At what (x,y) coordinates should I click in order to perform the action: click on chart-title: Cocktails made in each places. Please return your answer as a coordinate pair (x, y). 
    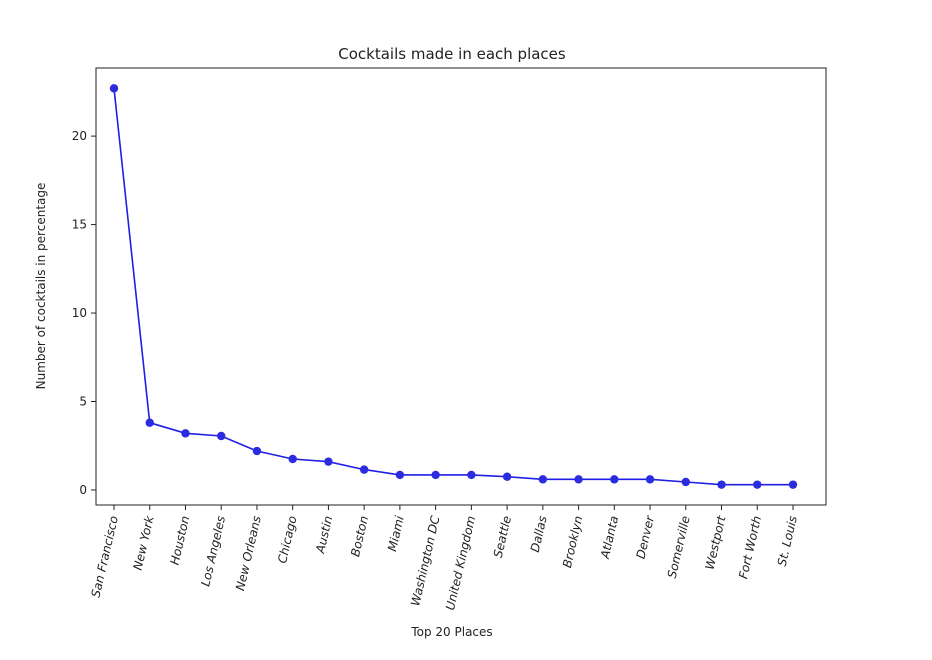
    Looking at the image, I should click on (452, 54).